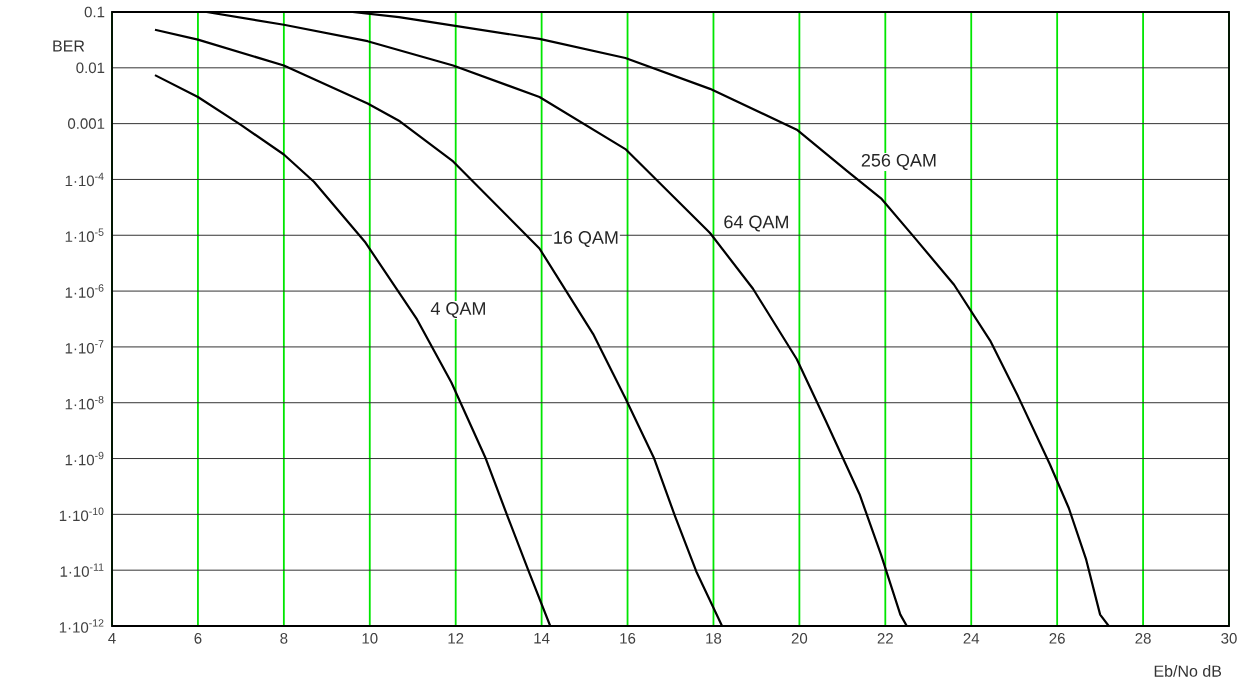  Describe the element at coordinates (284, 638) in the screenshot. I see `x-tick-label: 8` at that location.